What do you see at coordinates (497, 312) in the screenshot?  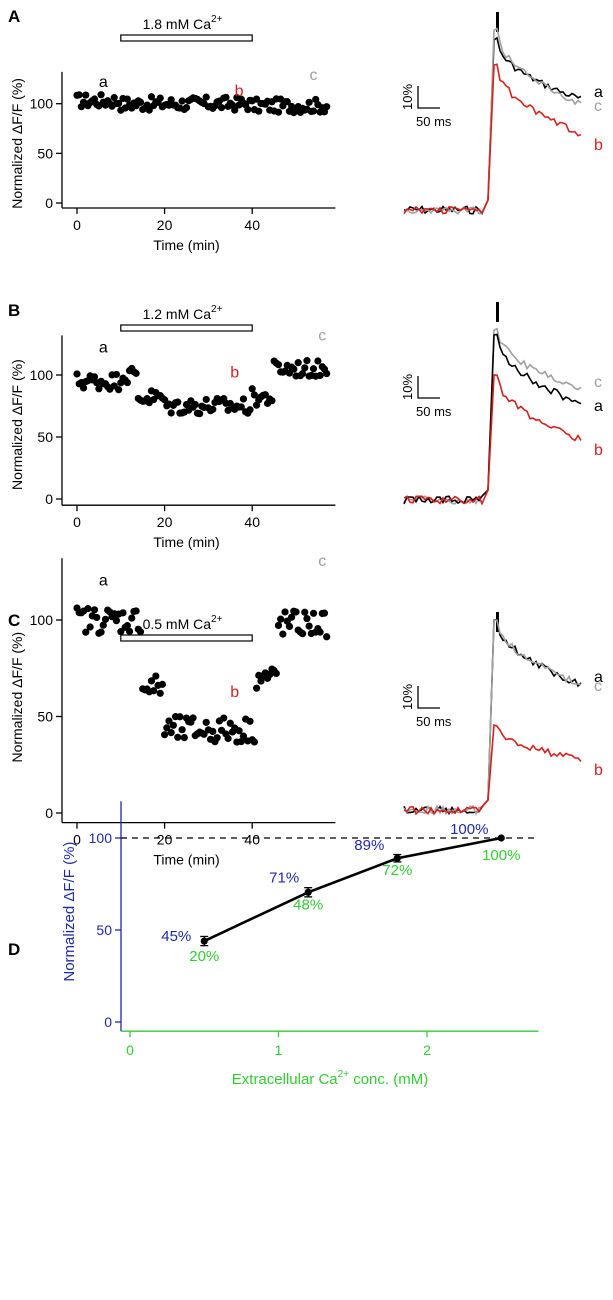 I see `stimulus-marker` at bounding box center [497, 312].